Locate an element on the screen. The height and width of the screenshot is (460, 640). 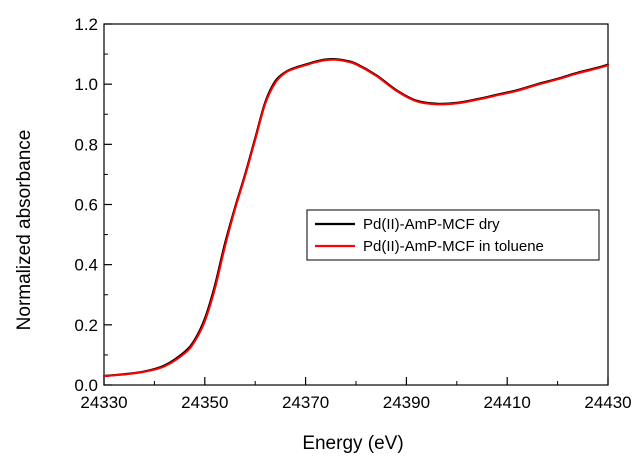
x-tick-label: 24350 is located at coordinates (204, 402).